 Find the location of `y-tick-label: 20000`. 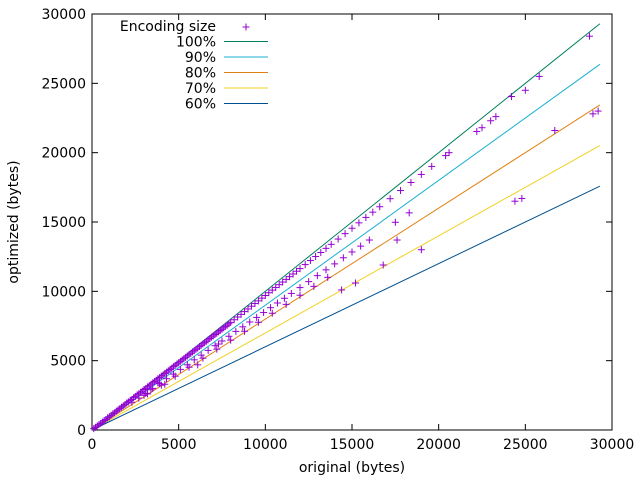

y-tick-label: 20000 is located at coordinates (63, 154).